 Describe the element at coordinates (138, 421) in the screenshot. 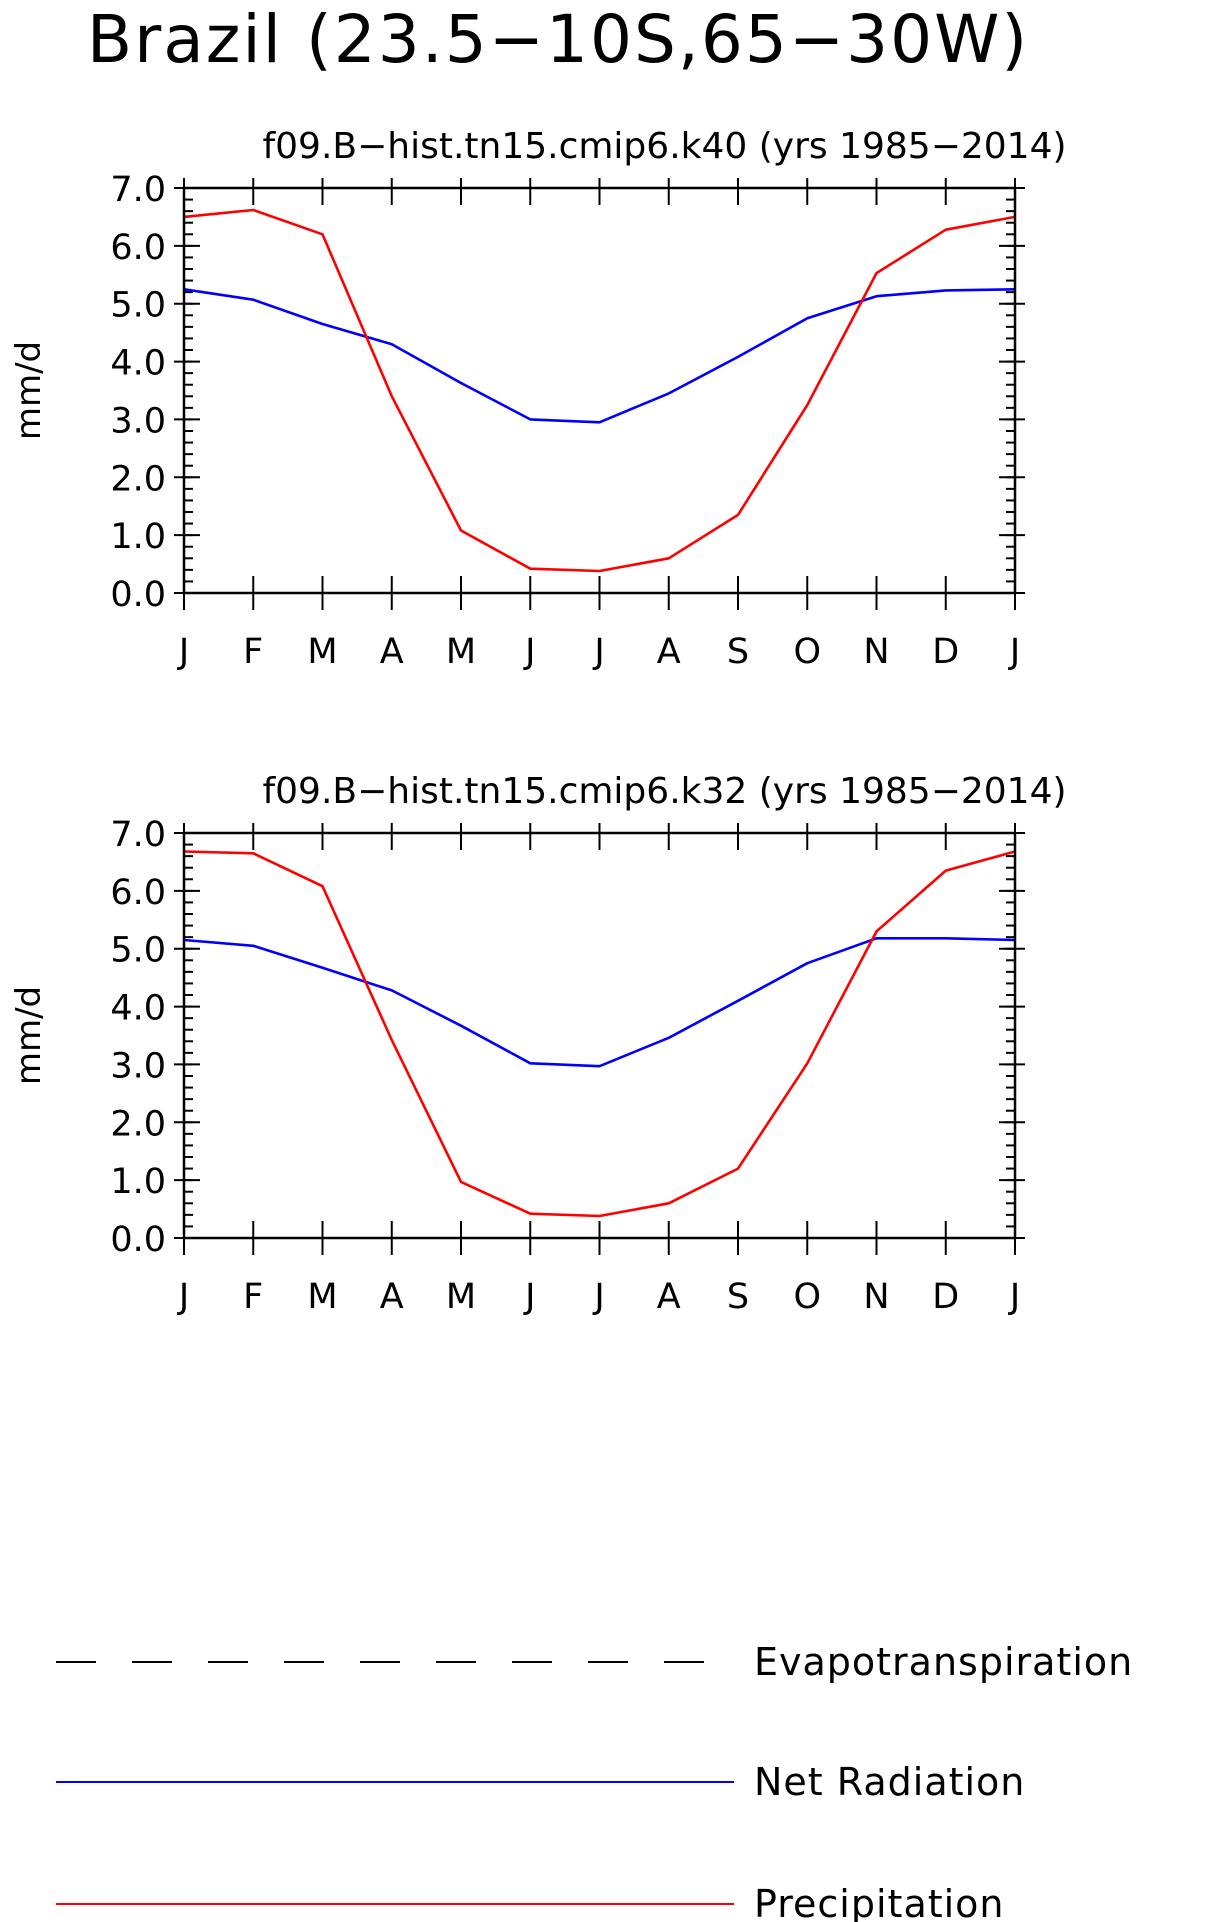

I see `chart-1-y-tick-label: 3.0` at that location.